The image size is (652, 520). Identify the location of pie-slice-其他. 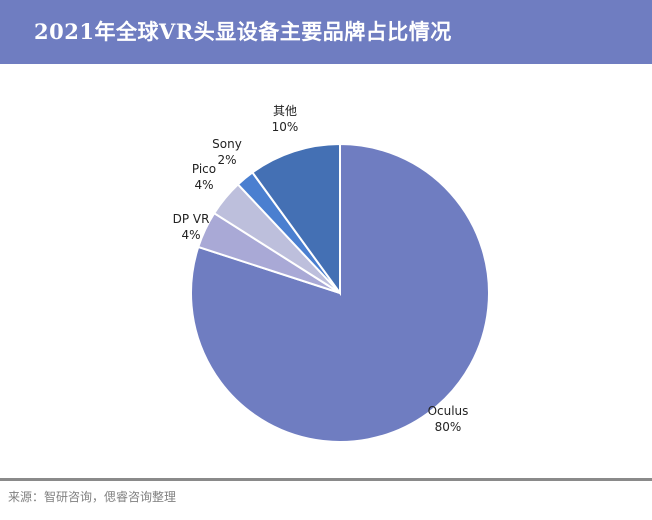
(296, 219).